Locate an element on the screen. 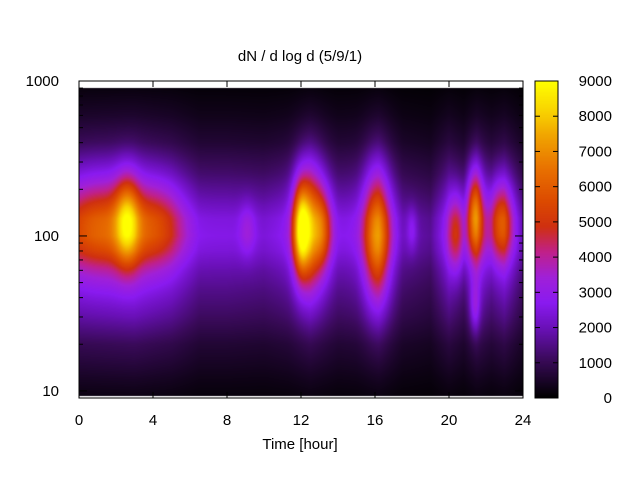 Image resolution: width=640 pixels, height=480 pixels. y-tick-label: 100 is located at coordinates (46, 236).